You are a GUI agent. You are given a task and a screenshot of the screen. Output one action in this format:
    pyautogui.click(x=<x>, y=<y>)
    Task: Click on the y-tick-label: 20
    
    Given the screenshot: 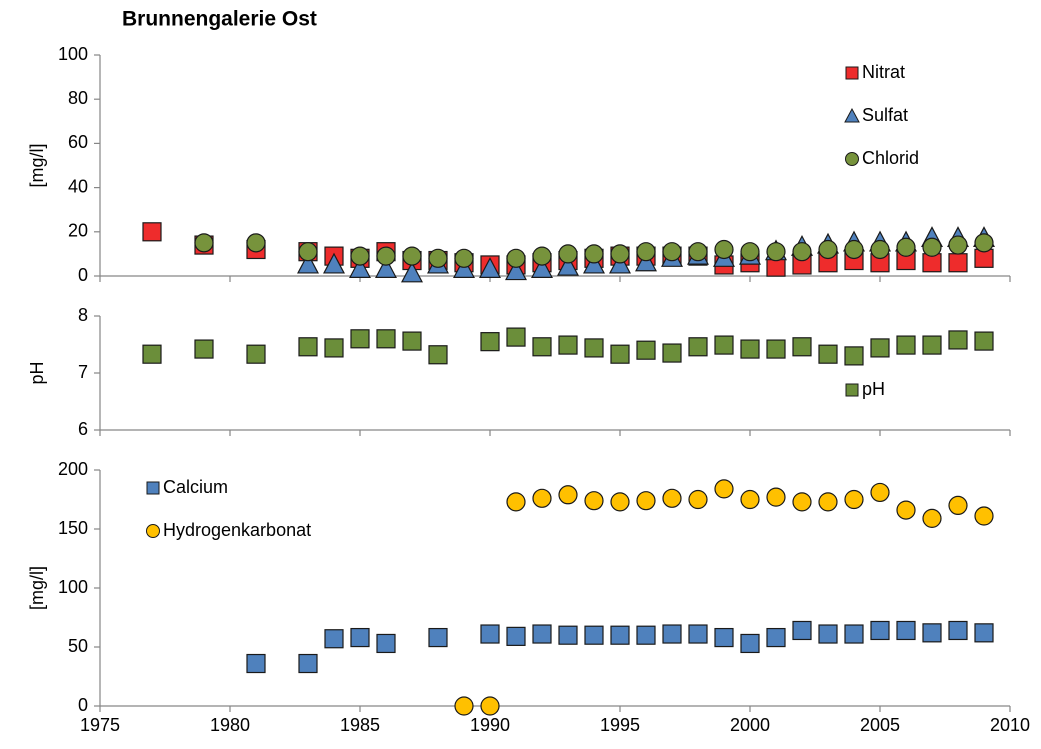 What is the action you would take?
    pyautogui.click(x=78, y=231)
    